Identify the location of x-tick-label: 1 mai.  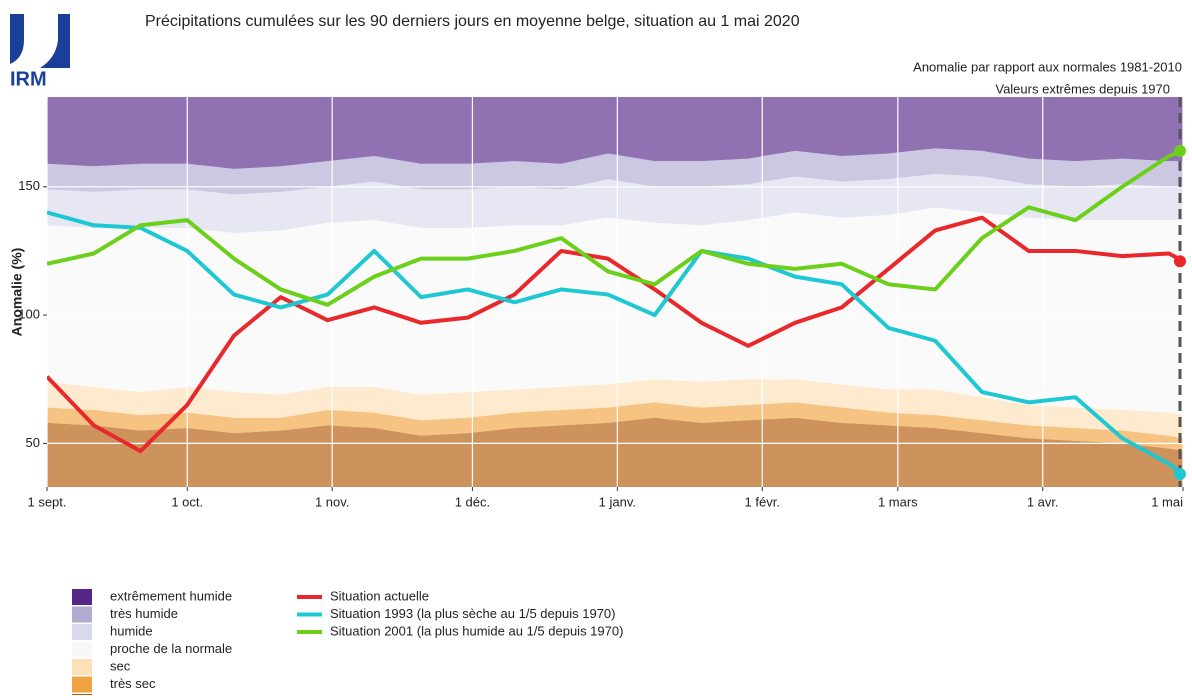
(1167, 501).